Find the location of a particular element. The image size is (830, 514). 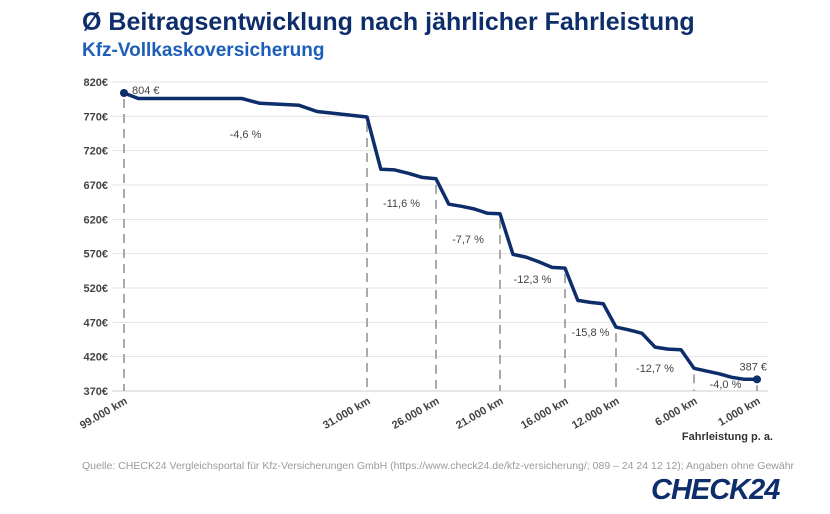

y-tick-label: 470€ is located at coordinates (96, 323).